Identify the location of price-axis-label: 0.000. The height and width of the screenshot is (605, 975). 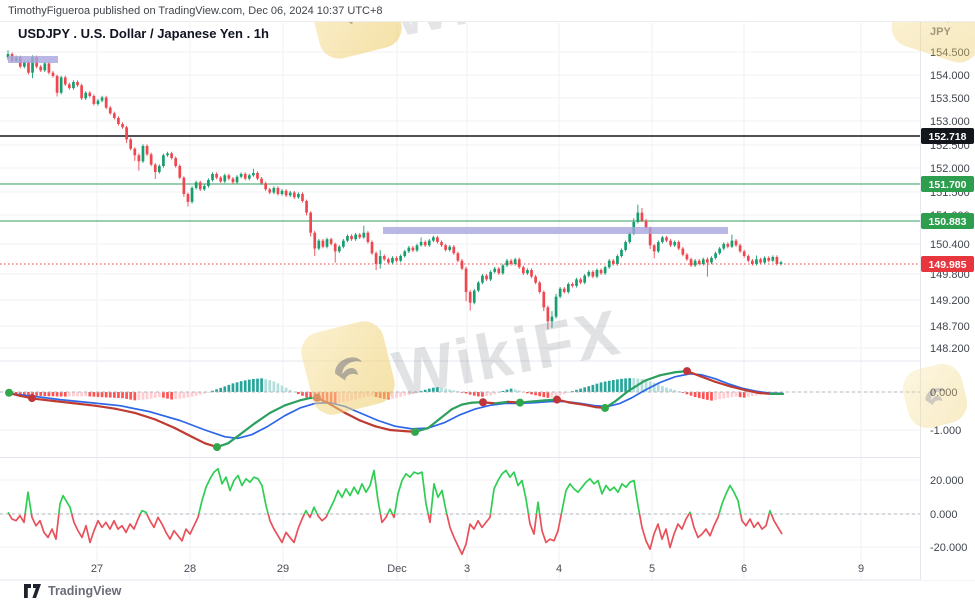
(944, 393).